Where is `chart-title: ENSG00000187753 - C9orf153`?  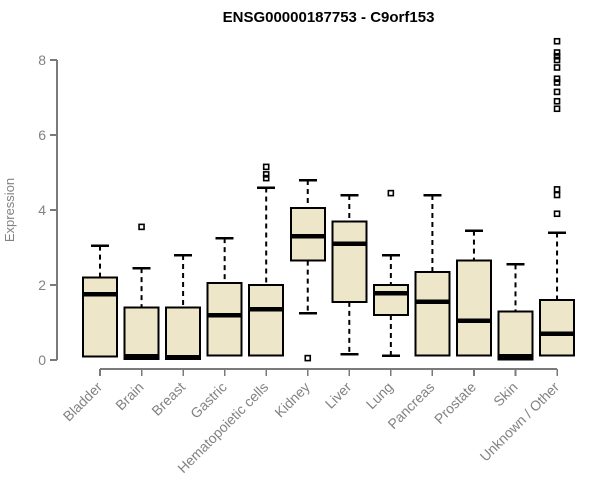 chart-title: ENSG00000187753 - C9orf153 is located at coordinates (329, 17).